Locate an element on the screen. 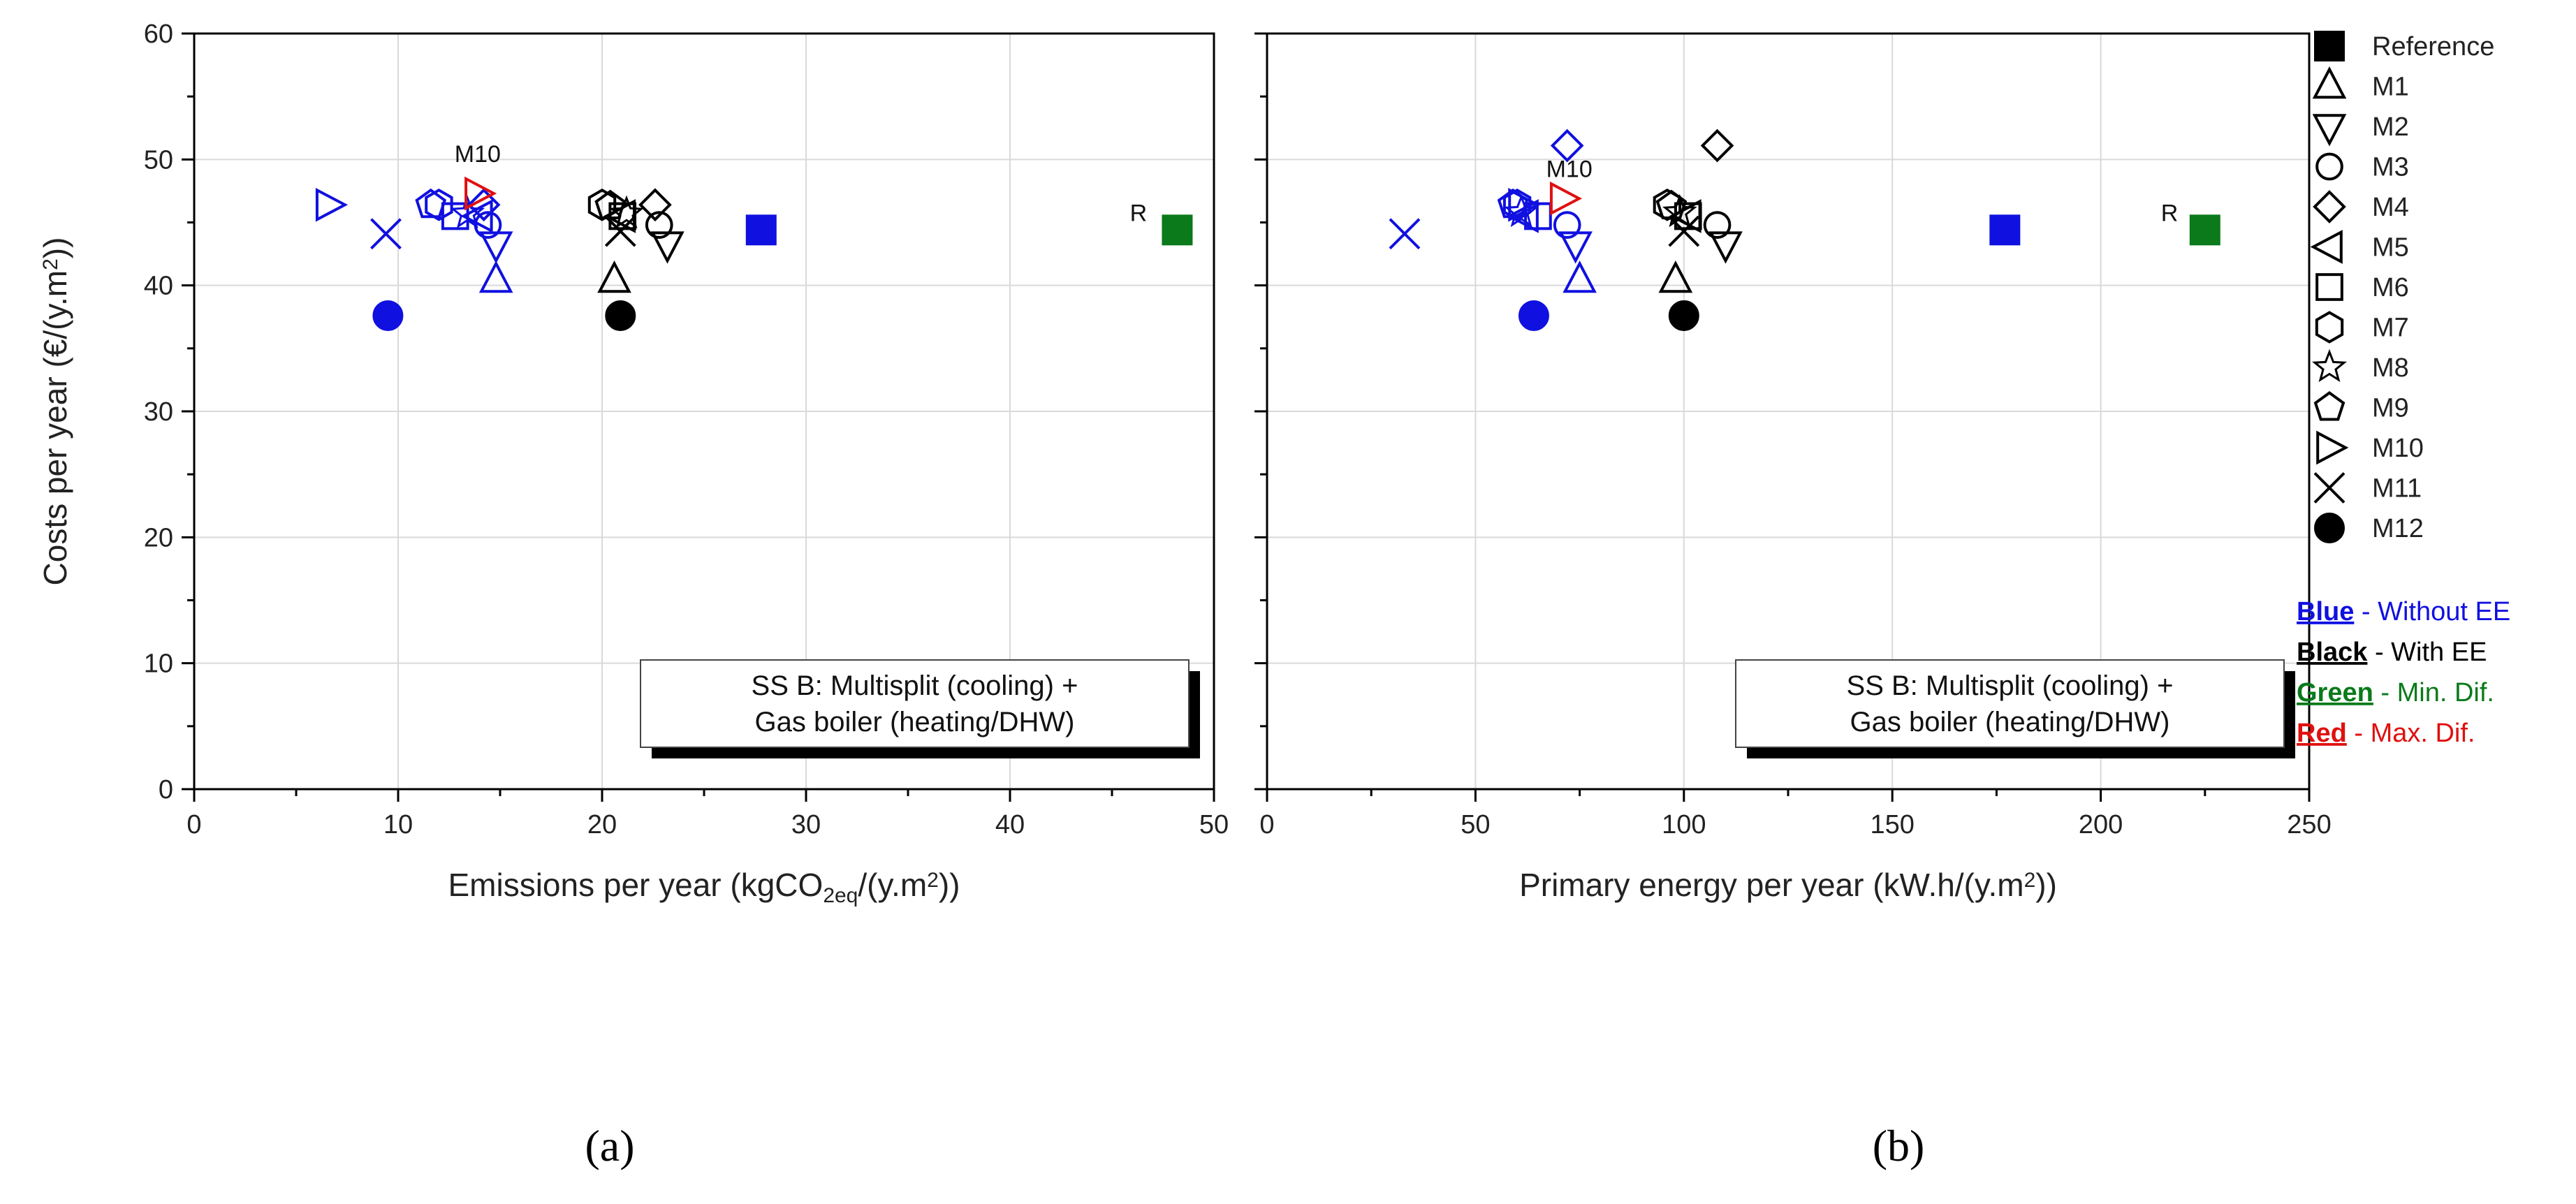 The width and height of the screenshot is (2576, 1204). x-tick-label: 200 is located at coordinates (2101, 824).